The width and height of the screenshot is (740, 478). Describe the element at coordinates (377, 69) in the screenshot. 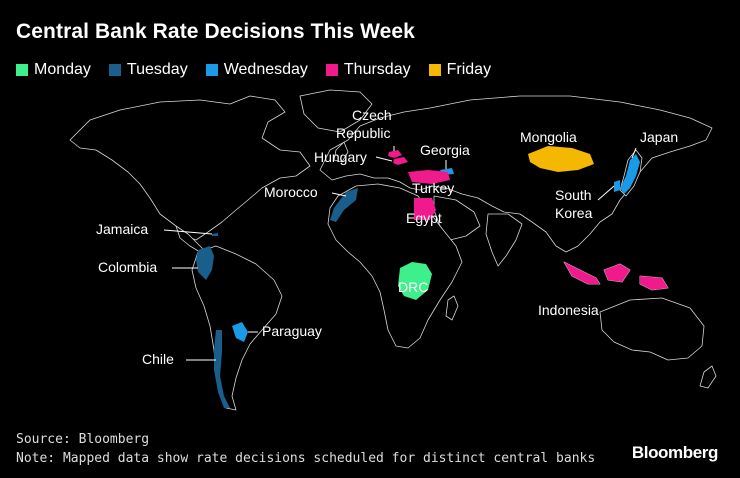

I see `legend-label-thursday: Thursday` at that location.